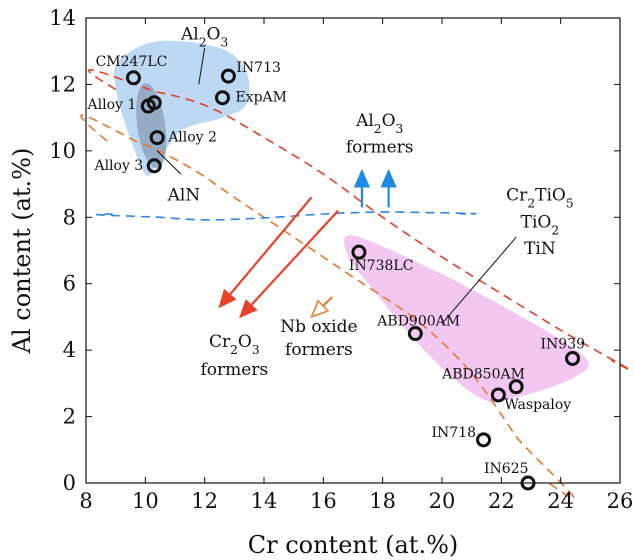 The image size is (633, 560). What do you see at coordinates (540, 249) in the screenshot?
I see `ti-phase-label-3: TiN` at bounding box center [540, 249].